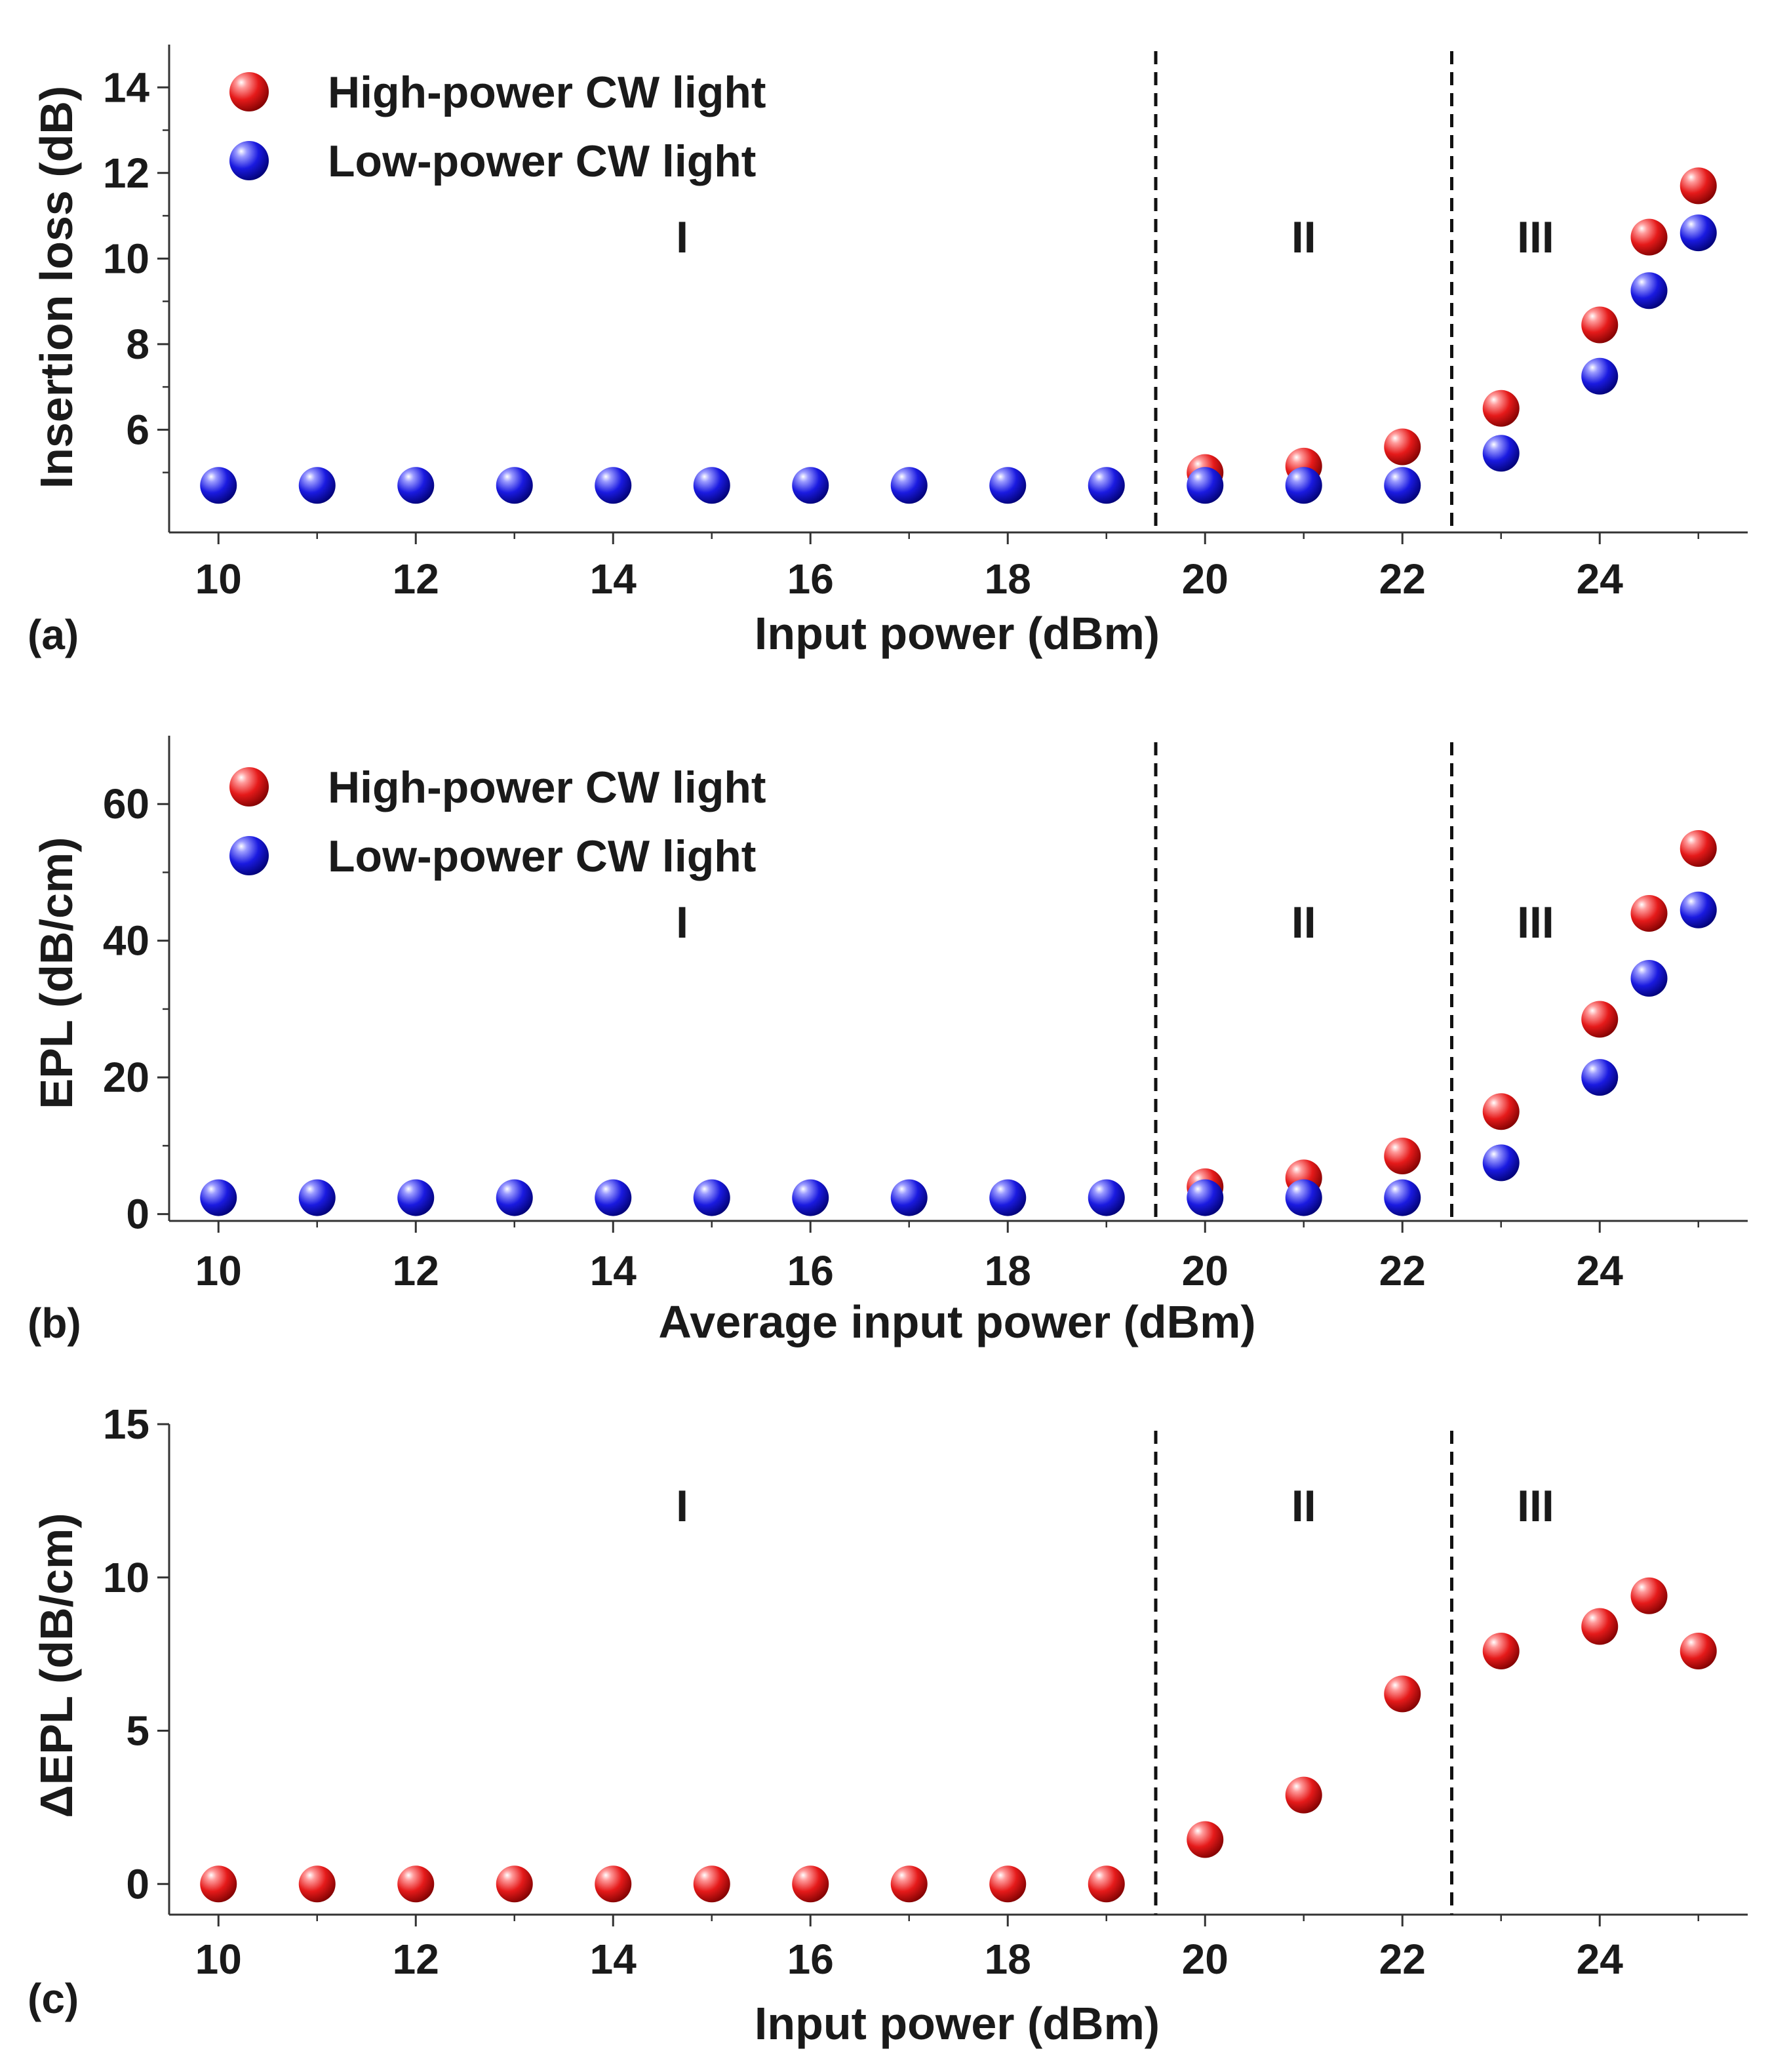 This screenshot has width=1770, height=2072. Describe the element at coordinates (218, 579) in the screenshot. I see `panel-a-x-tick-label: 10` at that location.